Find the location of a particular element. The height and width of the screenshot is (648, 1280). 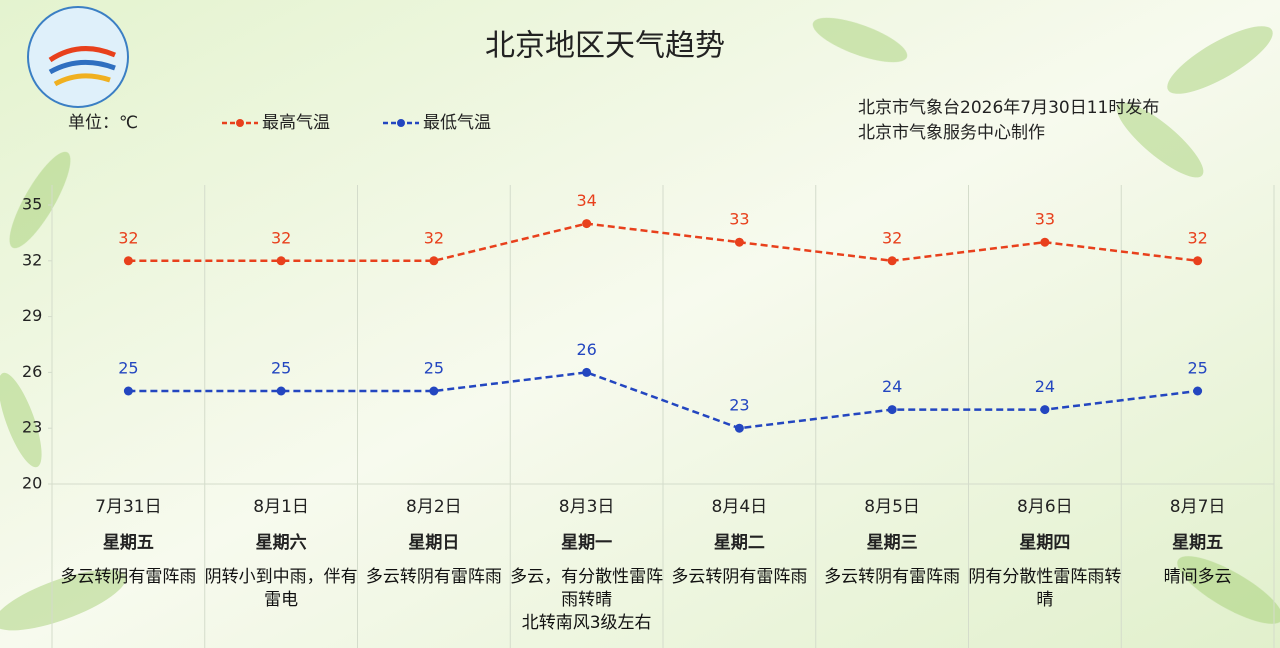

data-label: 26 is located at coordinates (586, 349).